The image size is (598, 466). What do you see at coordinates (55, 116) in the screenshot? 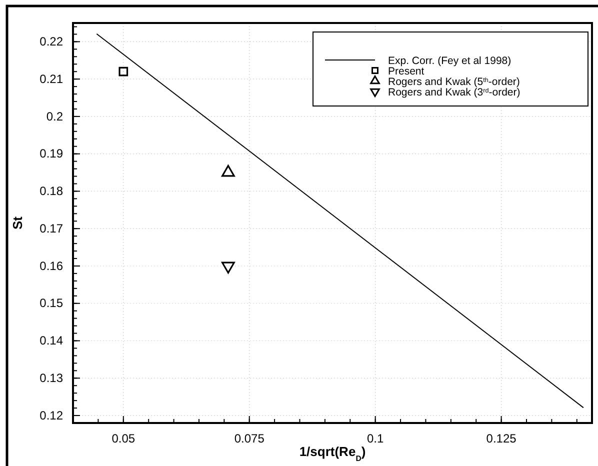
I see `y-tick-label: 0.2` at bounding box center [55, 116].